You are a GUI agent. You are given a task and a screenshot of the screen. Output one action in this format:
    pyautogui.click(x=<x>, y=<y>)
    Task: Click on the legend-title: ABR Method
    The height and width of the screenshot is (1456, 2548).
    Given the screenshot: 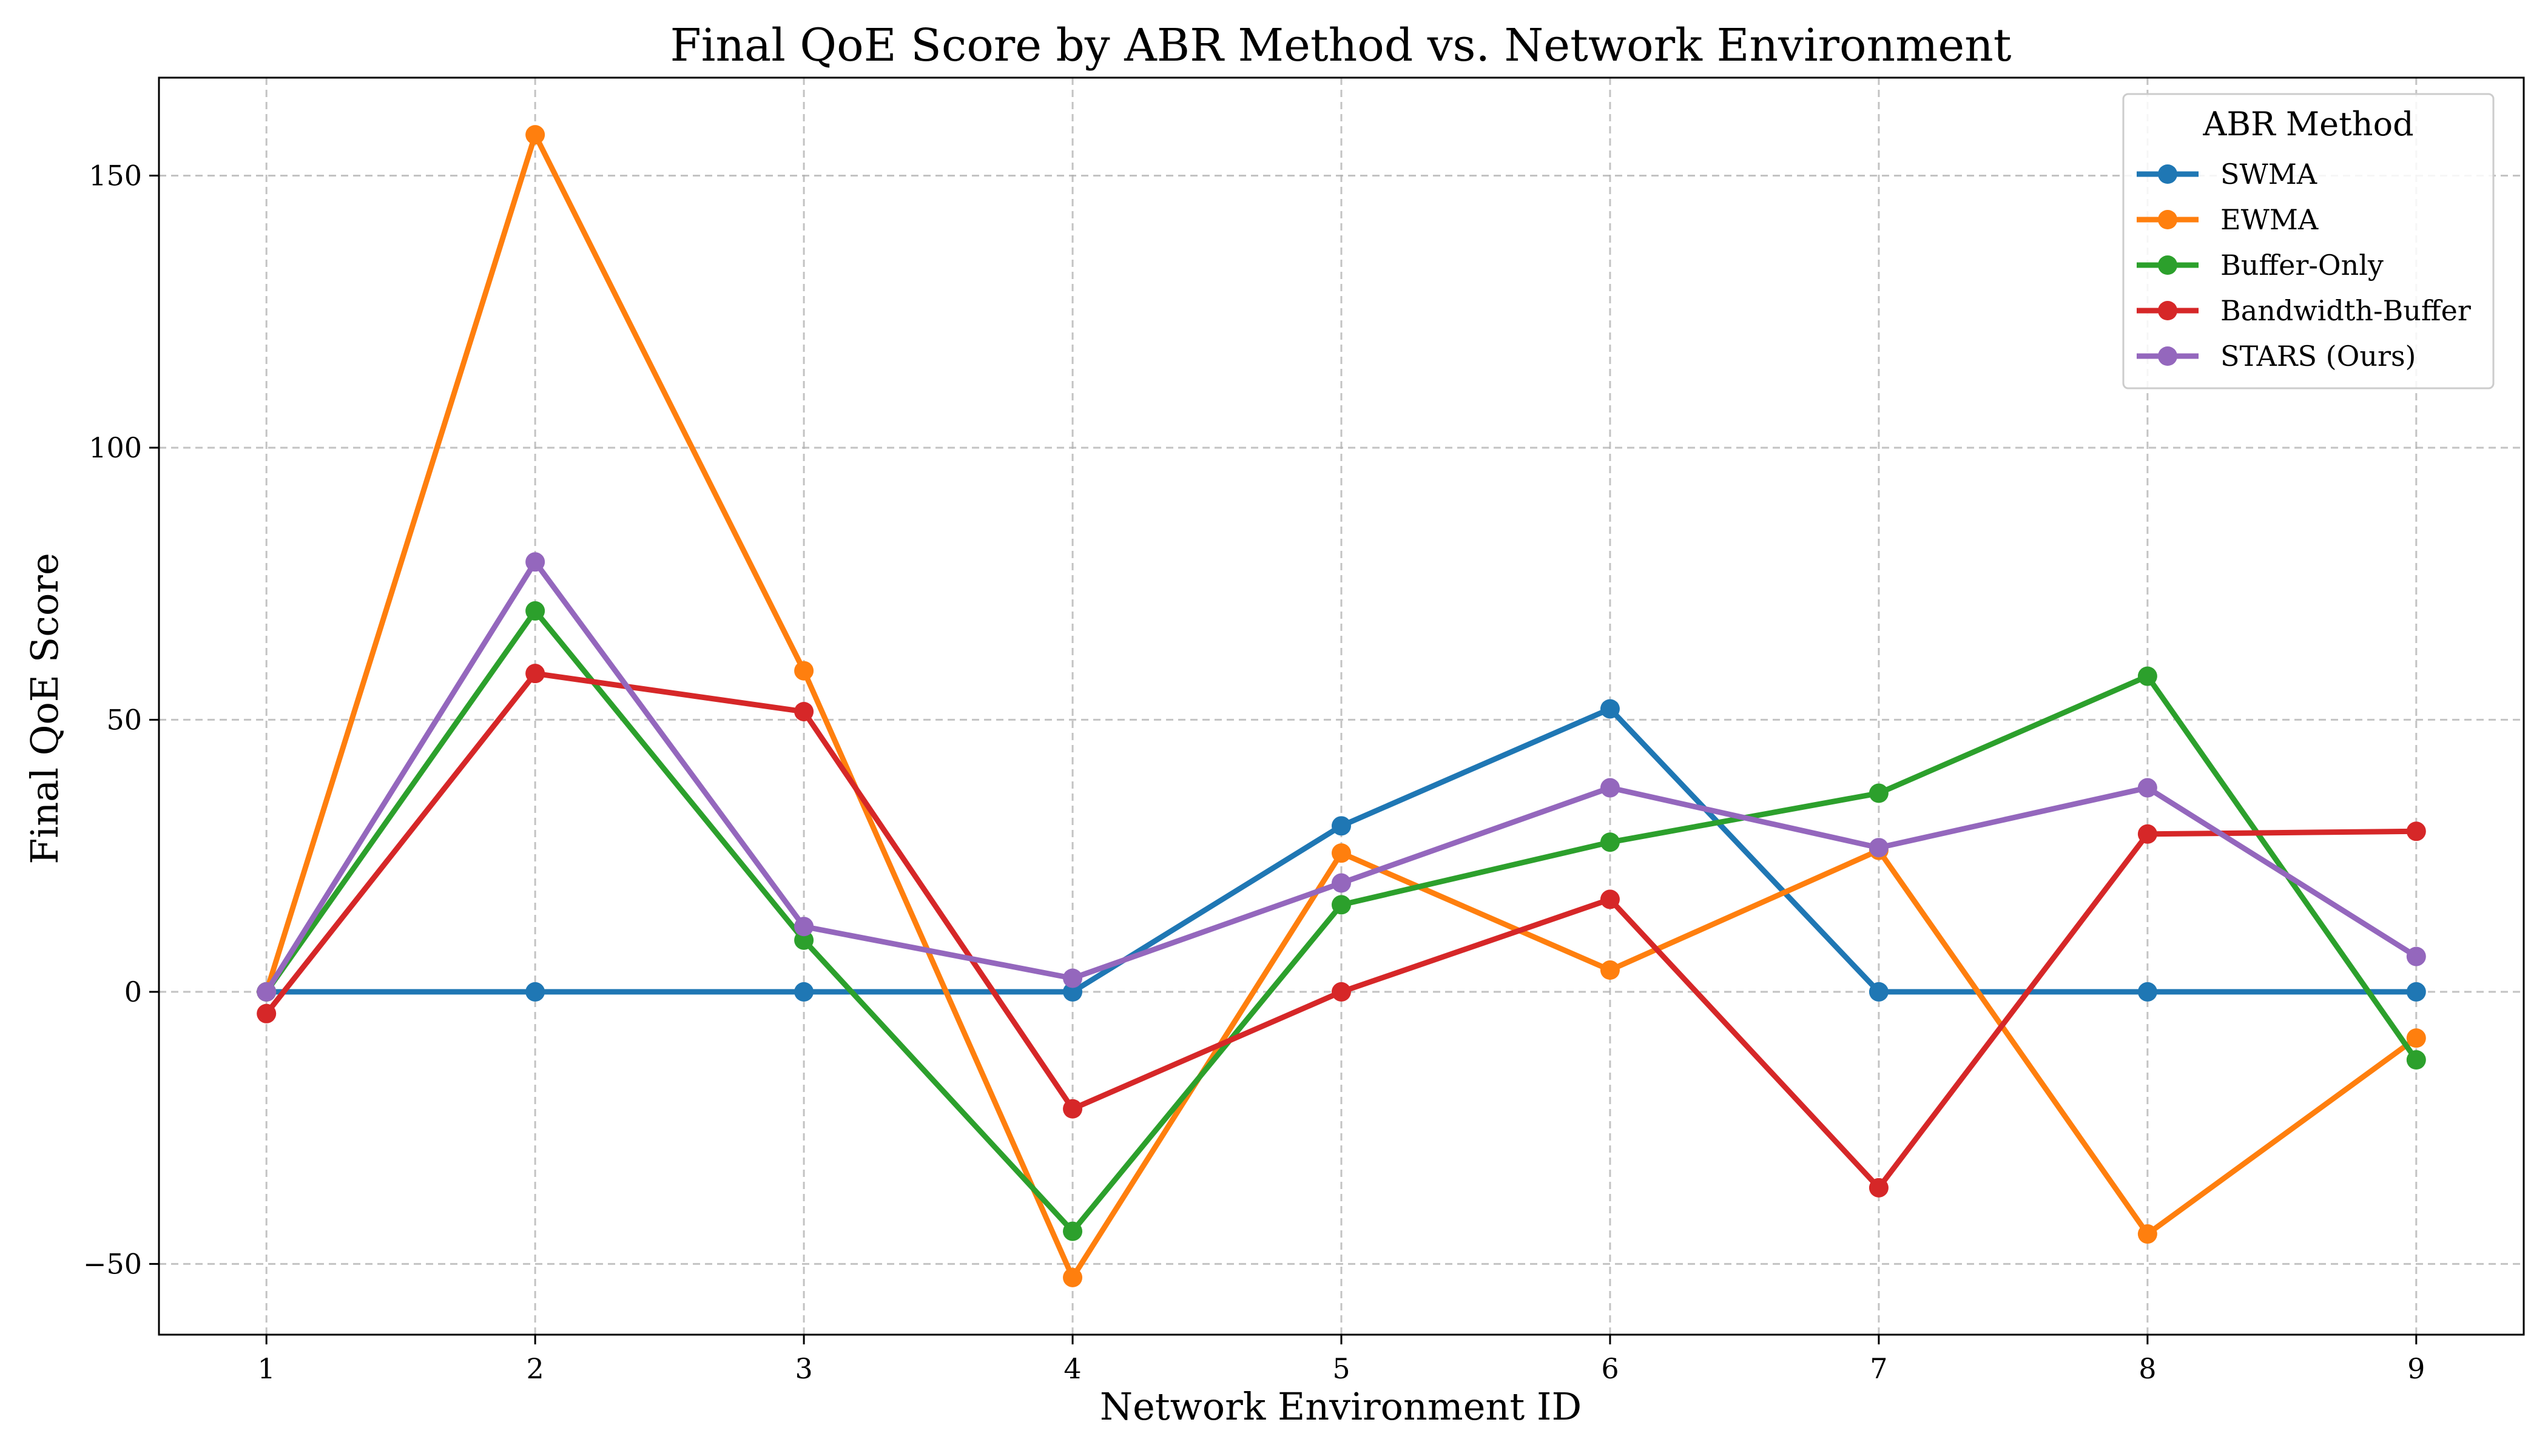 What is the action you would take?
    pyautogui.click(x=2307, y=124)
    